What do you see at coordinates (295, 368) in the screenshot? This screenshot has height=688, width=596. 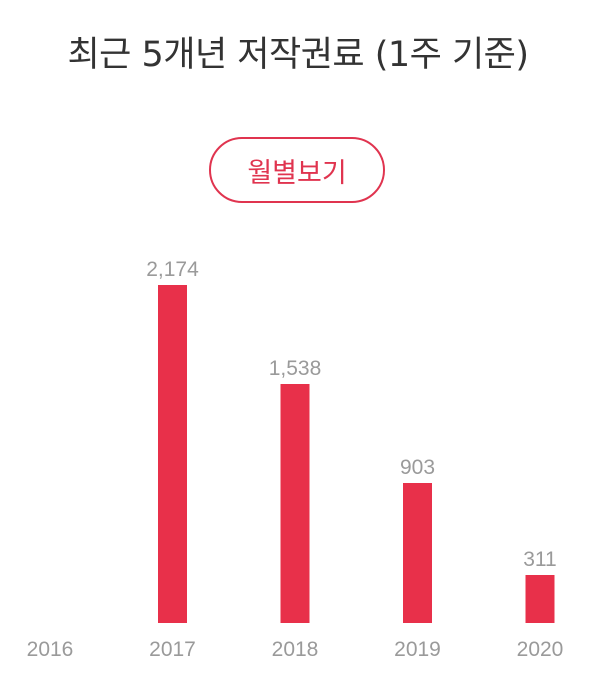 I see `value-label-2018: 1,538` at bounding box center [295, 368].